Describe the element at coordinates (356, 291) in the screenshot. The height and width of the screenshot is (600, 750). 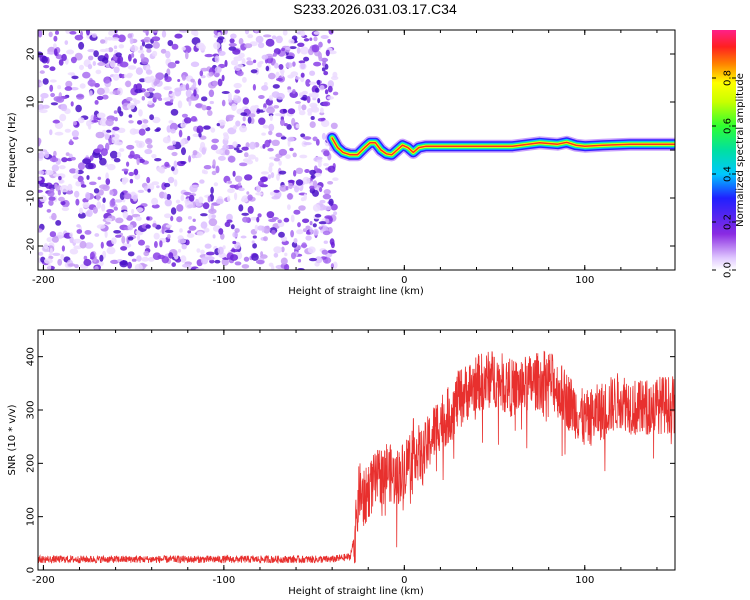
I see `spectrogram-x-axis-label: Height of straight line (km)` at that location.